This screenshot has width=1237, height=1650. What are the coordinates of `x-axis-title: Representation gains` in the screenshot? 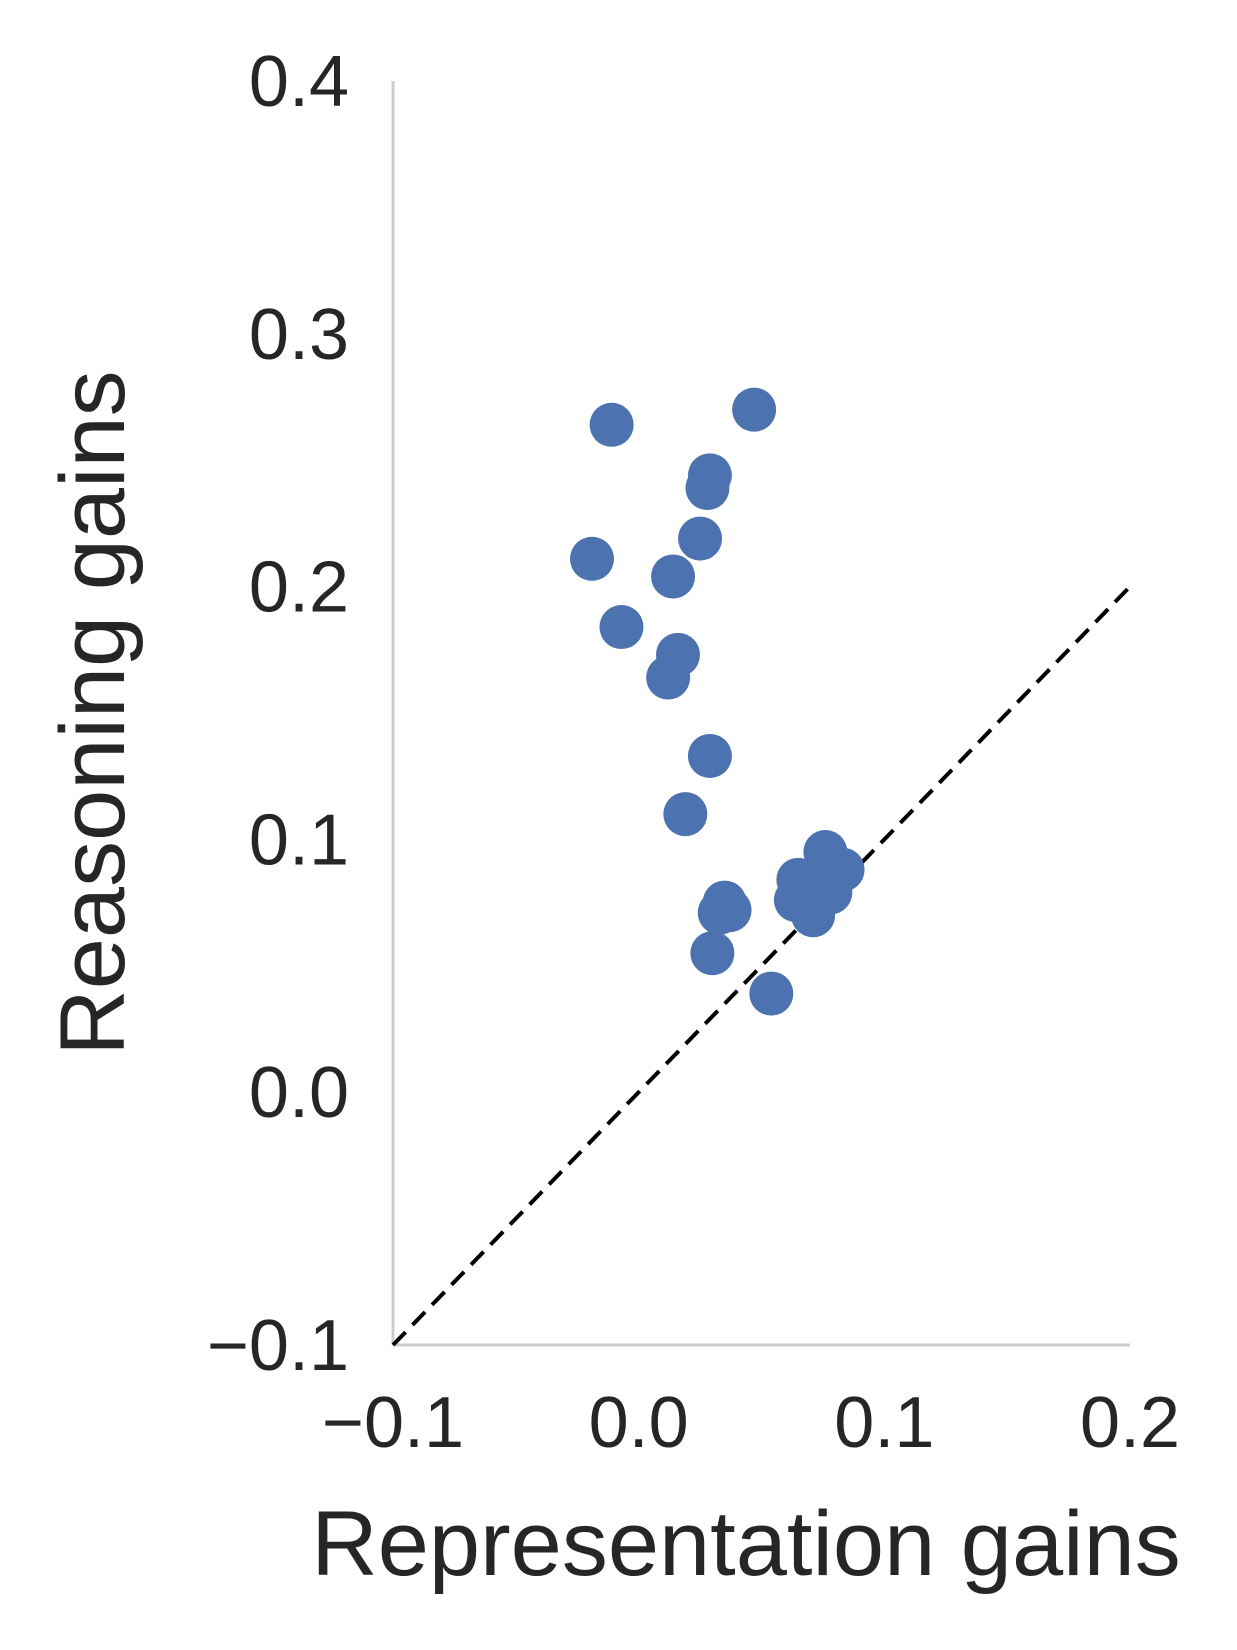 It's located at (745, 1544).